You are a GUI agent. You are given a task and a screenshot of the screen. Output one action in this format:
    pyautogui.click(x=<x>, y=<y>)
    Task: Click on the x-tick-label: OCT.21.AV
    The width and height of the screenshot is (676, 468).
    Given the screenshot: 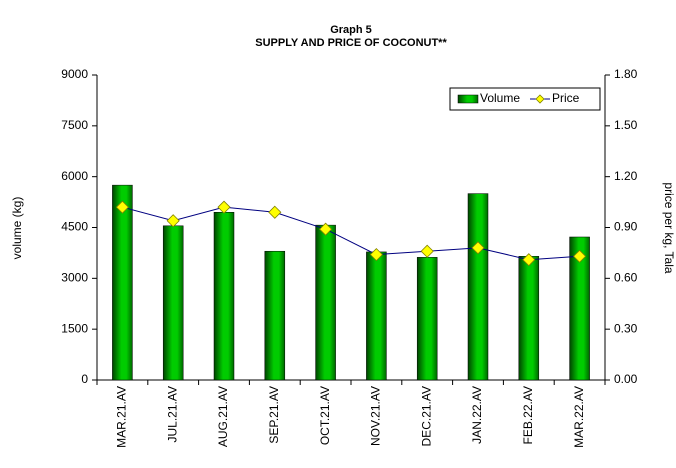 What is the action you would take?
    pyautogui.click(x=325, y=415)
    